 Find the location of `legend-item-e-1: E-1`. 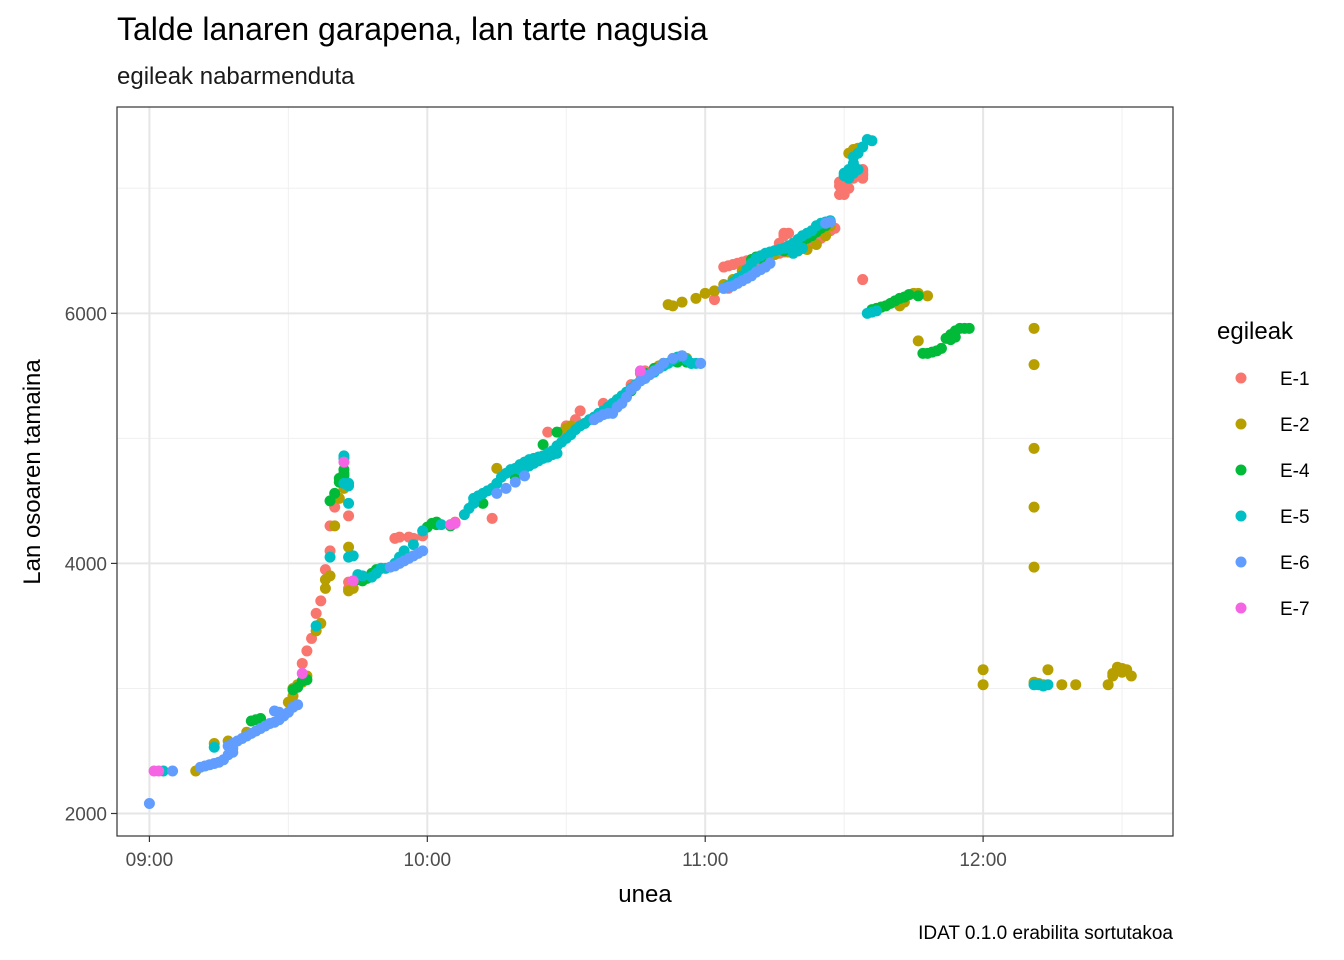

legend-item-e-1: E-1 is located at coordinates (1272, 379).